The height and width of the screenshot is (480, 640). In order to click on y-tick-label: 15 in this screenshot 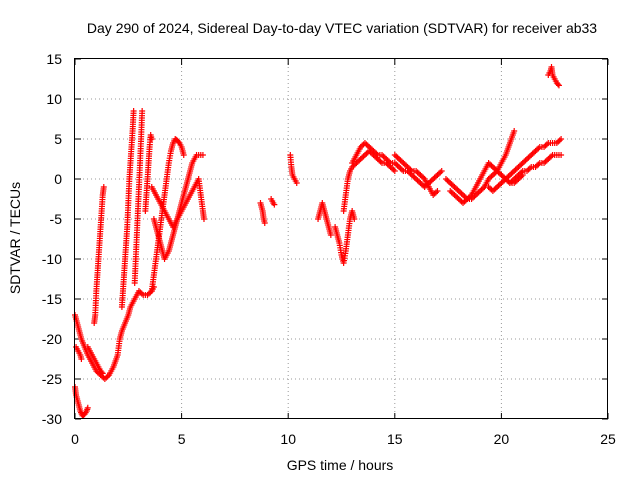, I will do `click(54, 59)`.